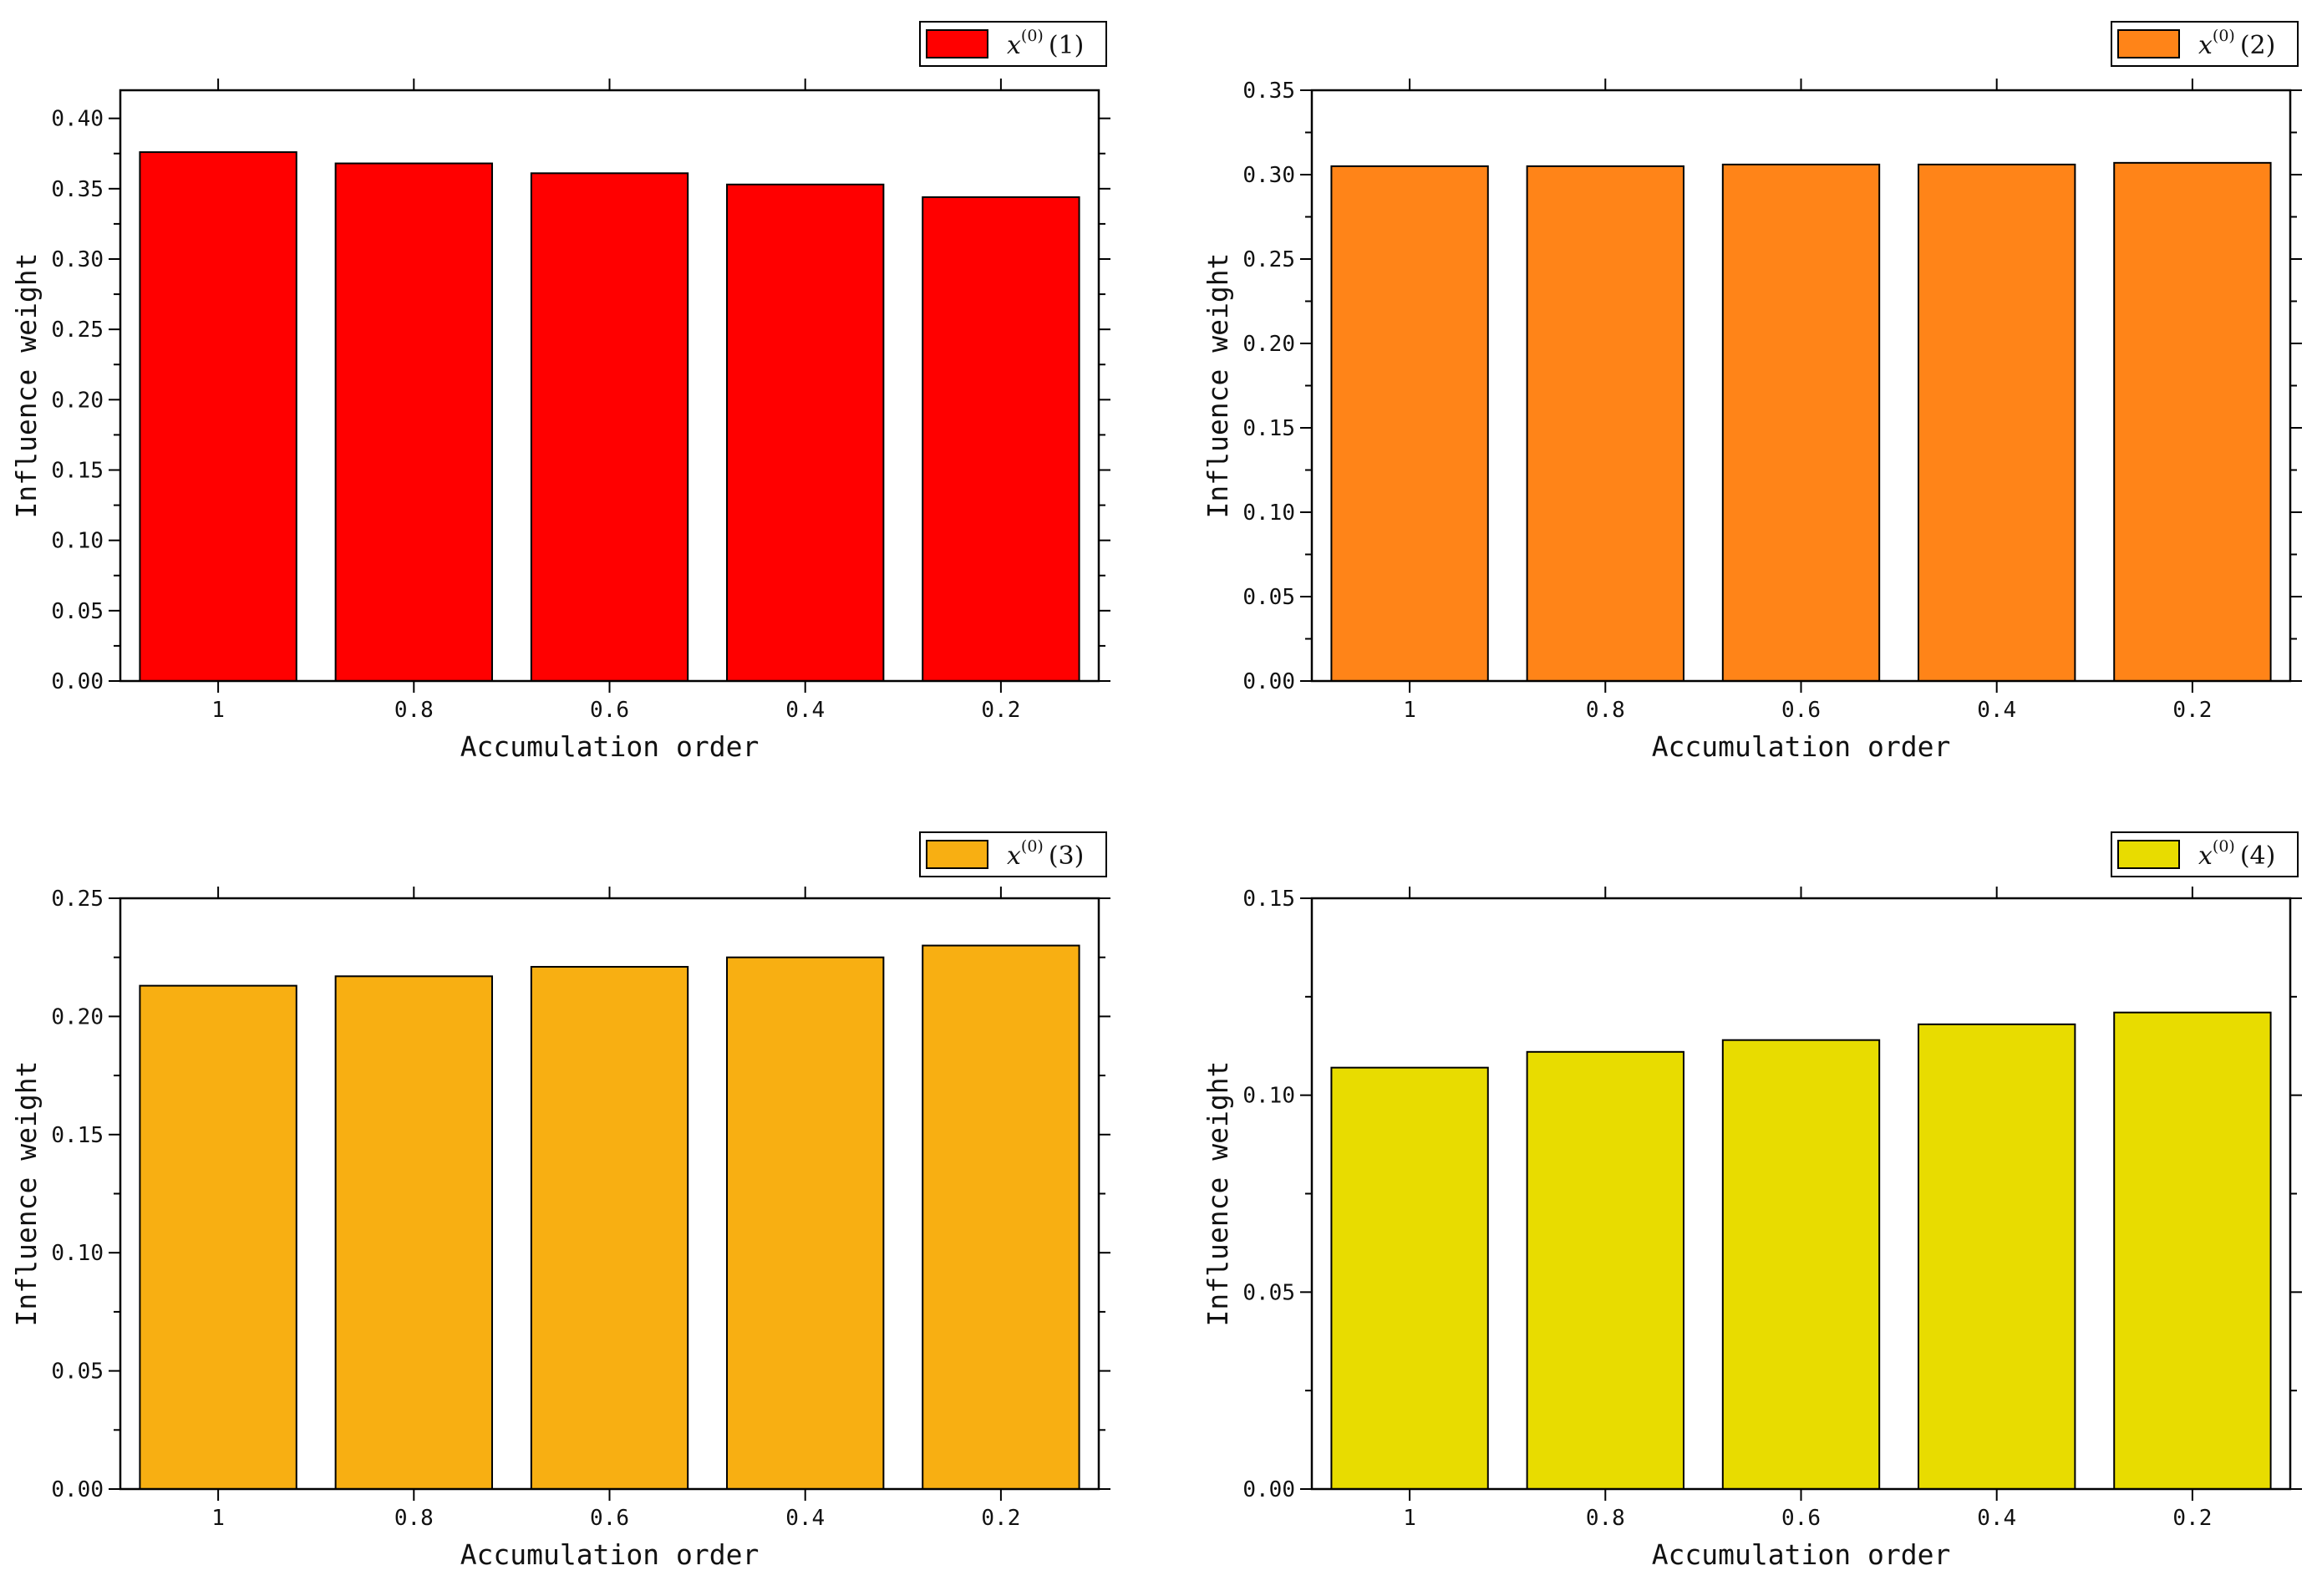  I want to click on y-tick-label: 0.40, so click(77, 119).